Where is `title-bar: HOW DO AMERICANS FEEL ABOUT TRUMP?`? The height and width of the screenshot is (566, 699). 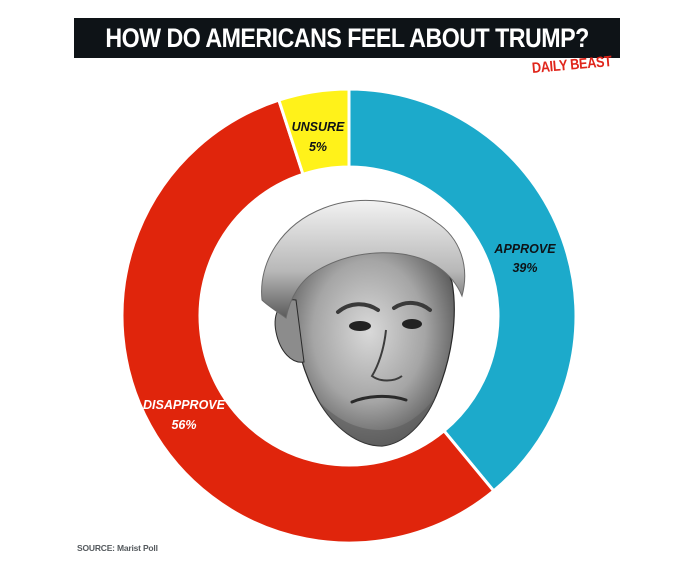 title-bar: HOW DO AMERICANS FEEL ABOUT TRUMP? is located at coordinates (347, 38).